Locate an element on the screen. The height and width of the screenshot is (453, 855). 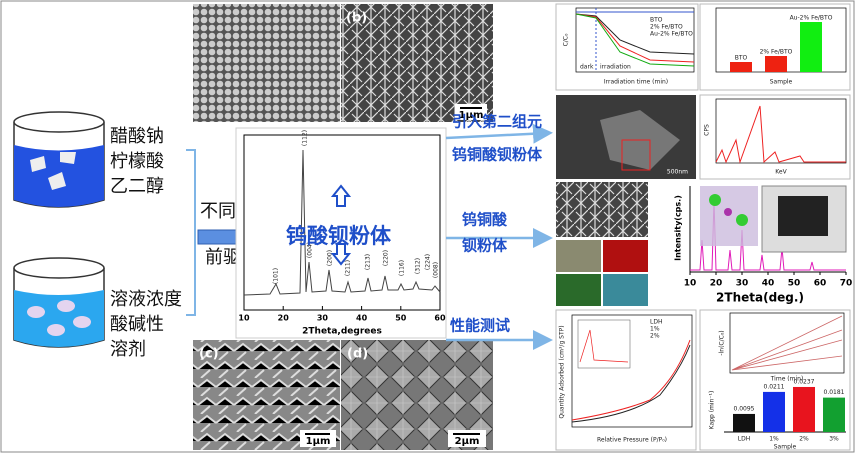
panel-label: (c) is located at coordinates (209, 354).